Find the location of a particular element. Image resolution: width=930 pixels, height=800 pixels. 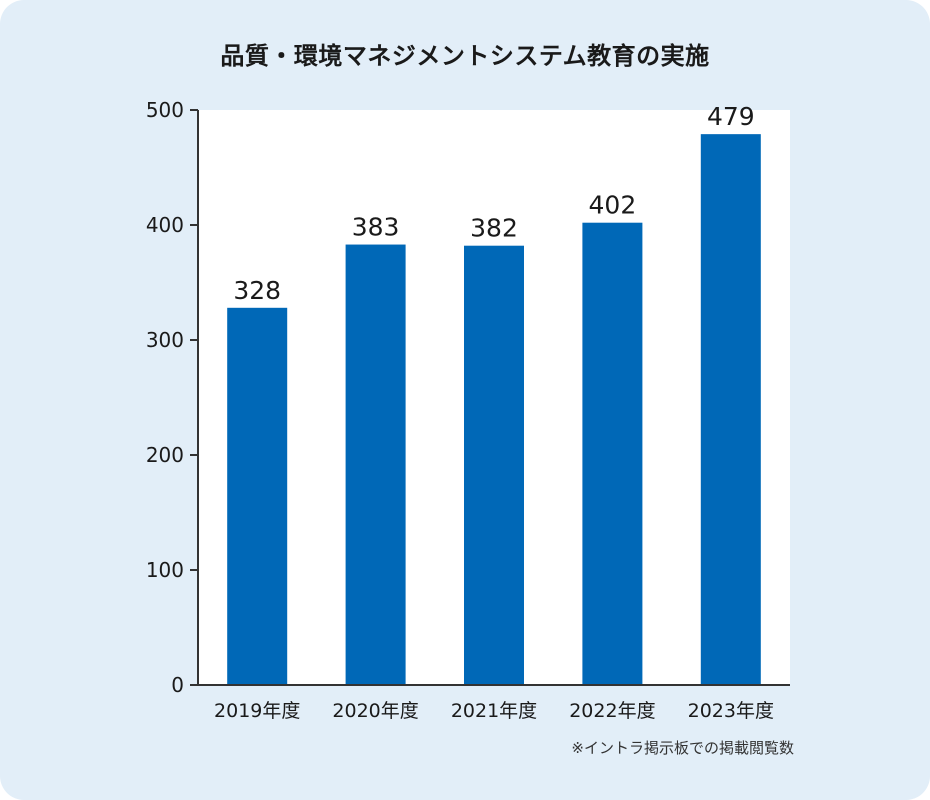

x-tick-label: 2022年度 is located at coordinates (612, 711).